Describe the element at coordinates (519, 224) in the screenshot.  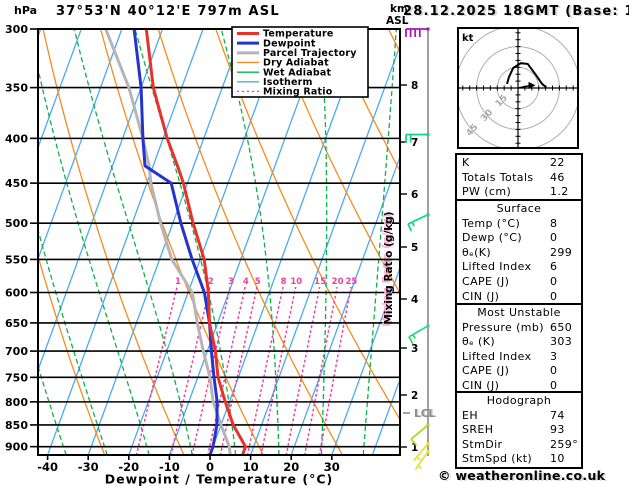
I see `table-row: Temp (°C) 8` at that location.